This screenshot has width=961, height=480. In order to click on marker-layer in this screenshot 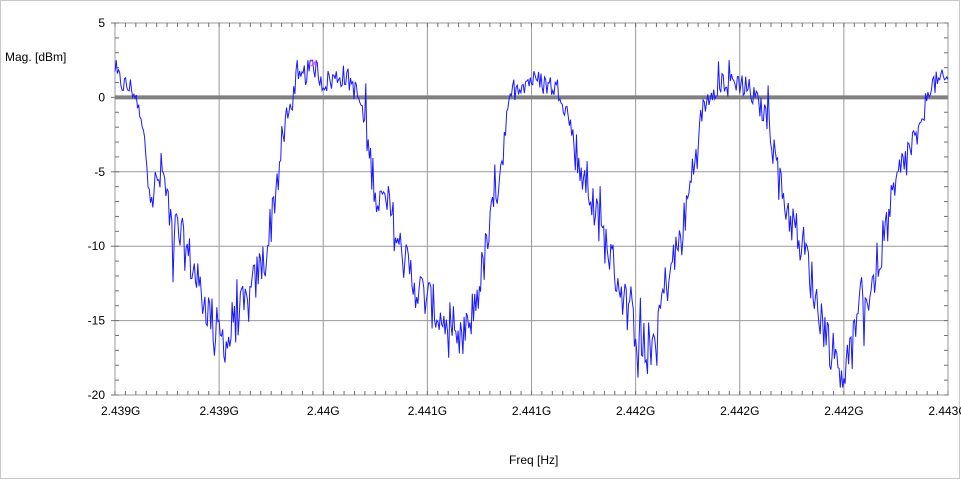, I will do `click(314, 63)`.